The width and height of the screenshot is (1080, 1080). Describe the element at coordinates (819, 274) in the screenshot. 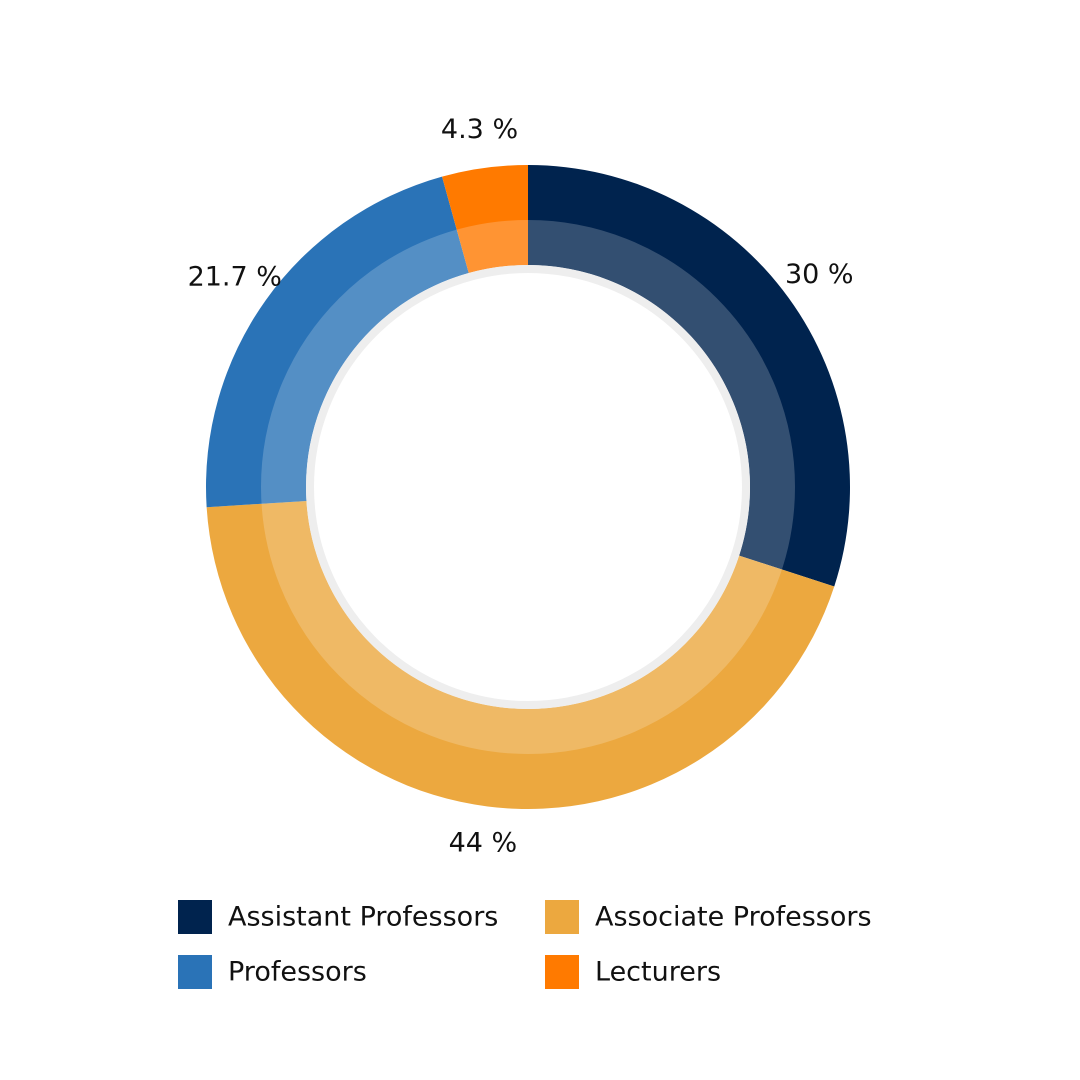

I see `data-label: 30 %` at that location.